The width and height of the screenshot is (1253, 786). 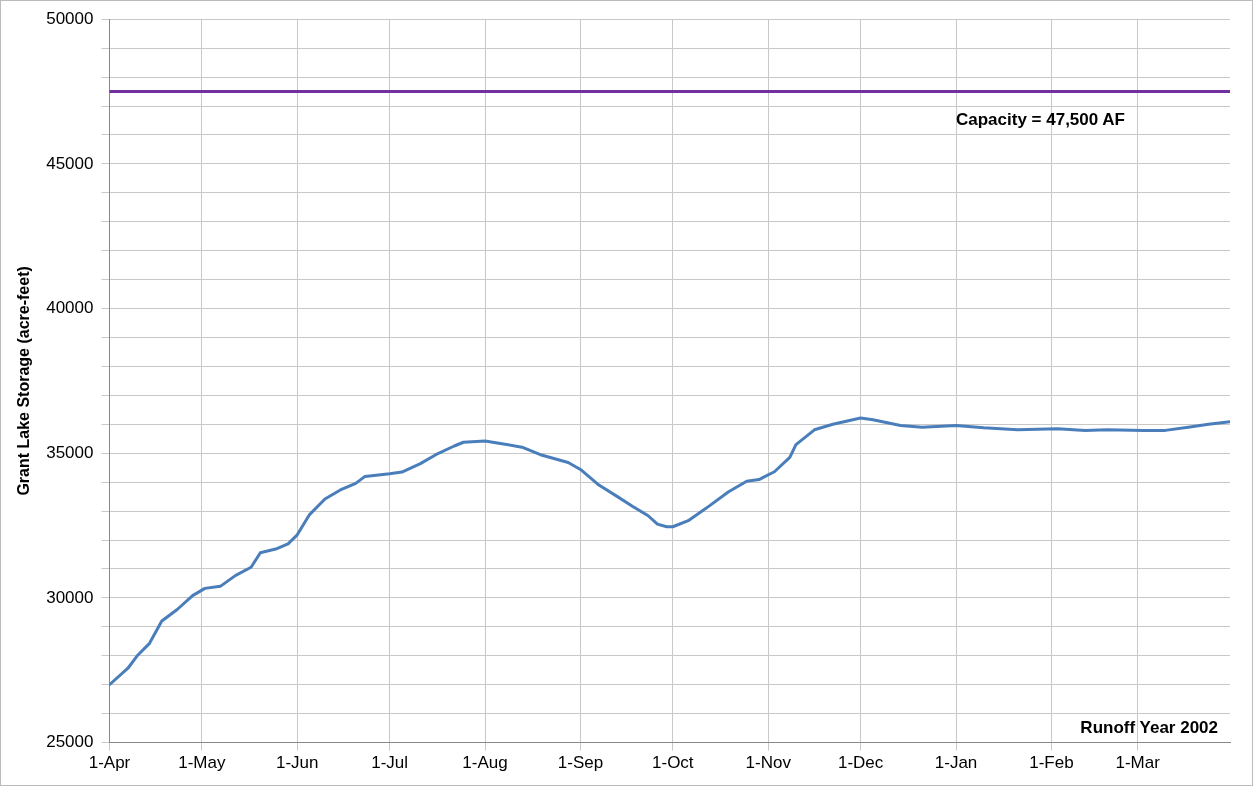 I want to click on x-tick-label: 1-Apr, so click(x=109, y=763).